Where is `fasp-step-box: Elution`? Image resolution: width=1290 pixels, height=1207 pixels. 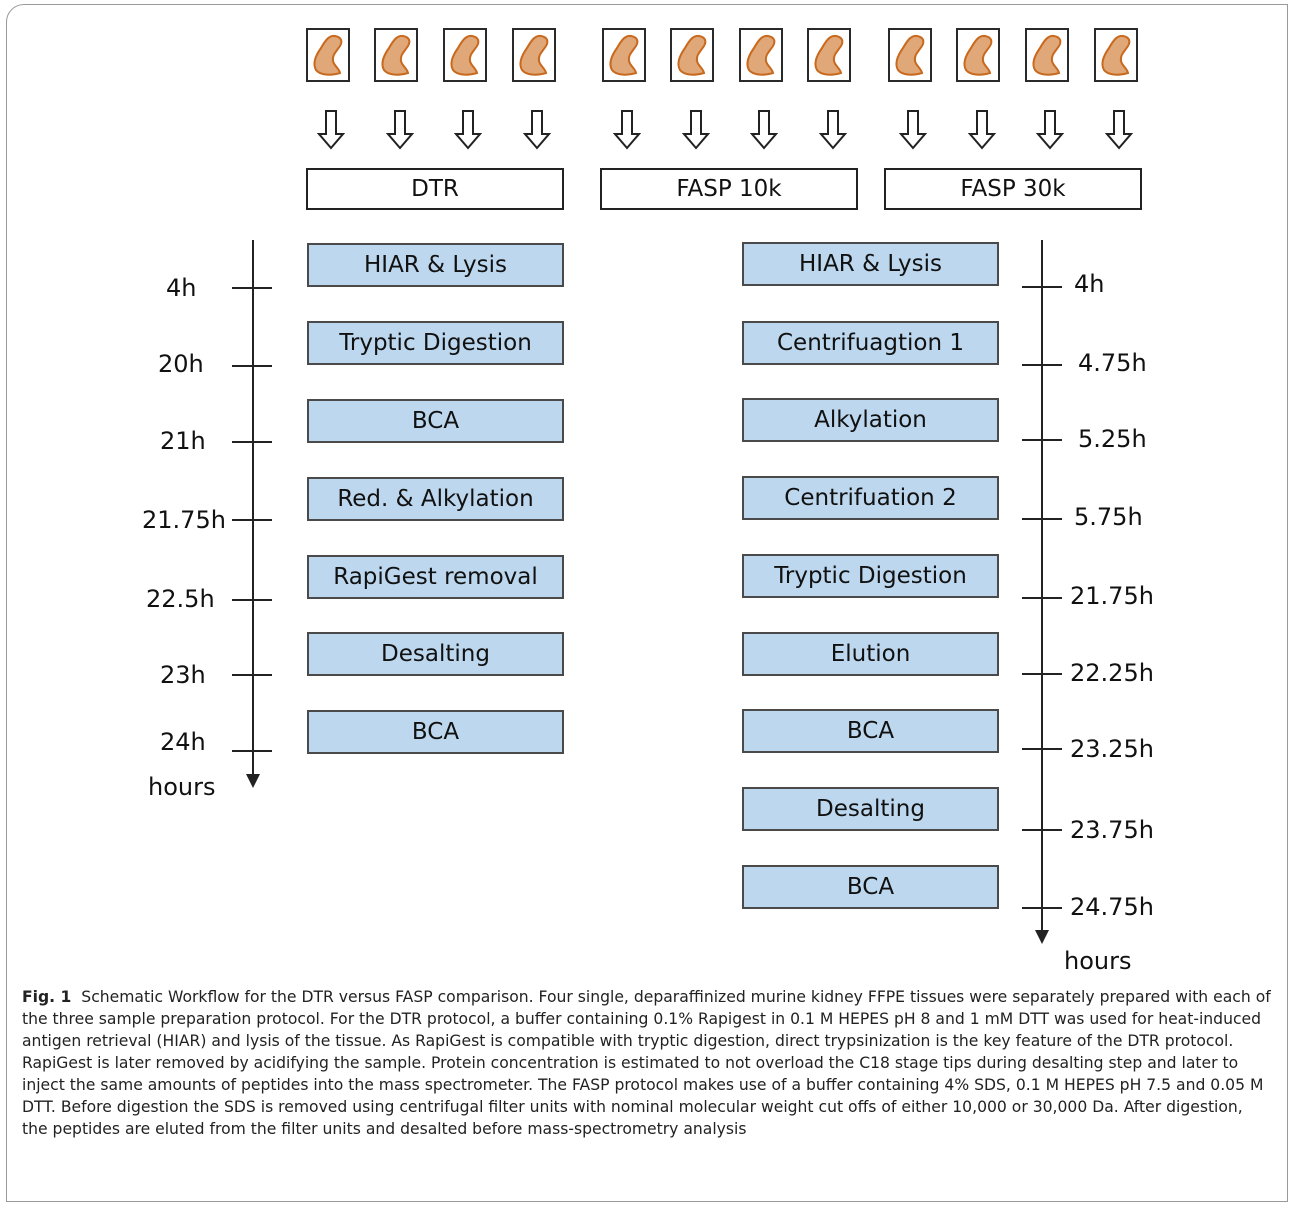 fasp-step-box: Elution is located at coordinates (870, 654).